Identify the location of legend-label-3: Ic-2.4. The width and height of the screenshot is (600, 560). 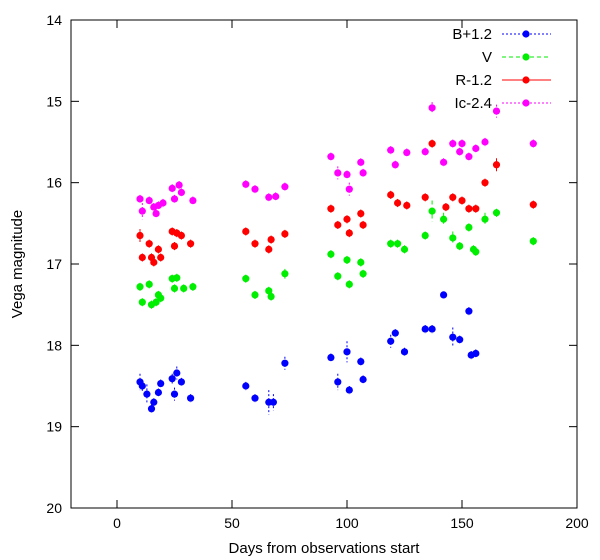
(473, 103).